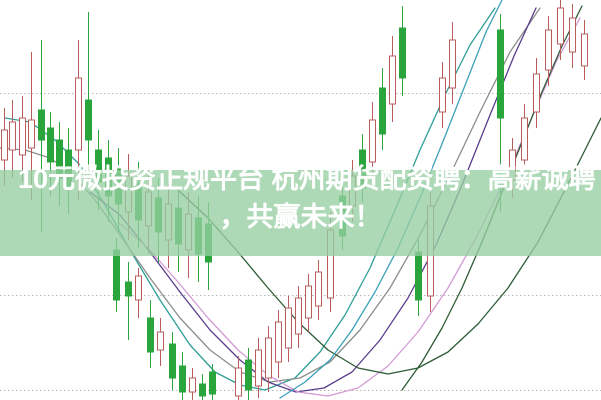  Describe the element at coordinates (307, 179) in the screenshot. I see `promo-text-line-1: 10元微投资正规平台 杭州期货配资聘：高薪诚聘` at that location.